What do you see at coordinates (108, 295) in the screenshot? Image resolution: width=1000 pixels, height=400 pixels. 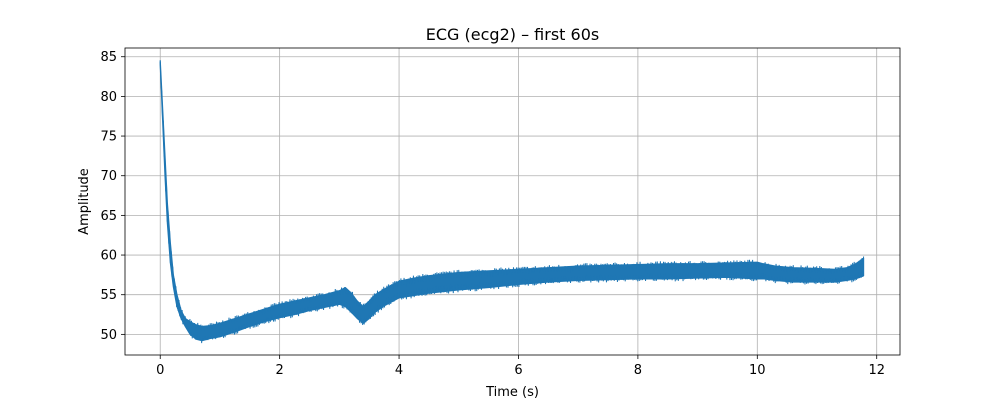 I see `y-tick-label: 55` at bounding box center [108, 295].